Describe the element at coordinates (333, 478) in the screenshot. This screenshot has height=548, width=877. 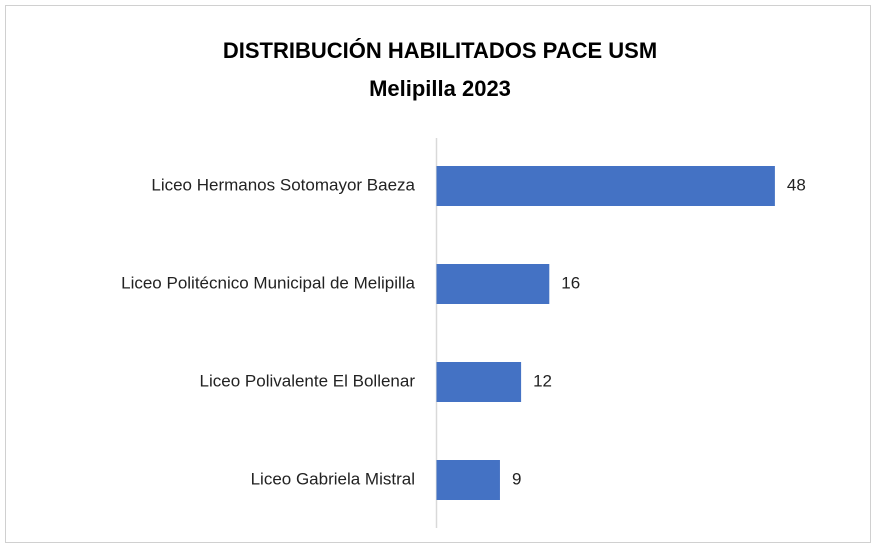
I see `y-tick-label: Liceo Gabriela Mistral` at that location.